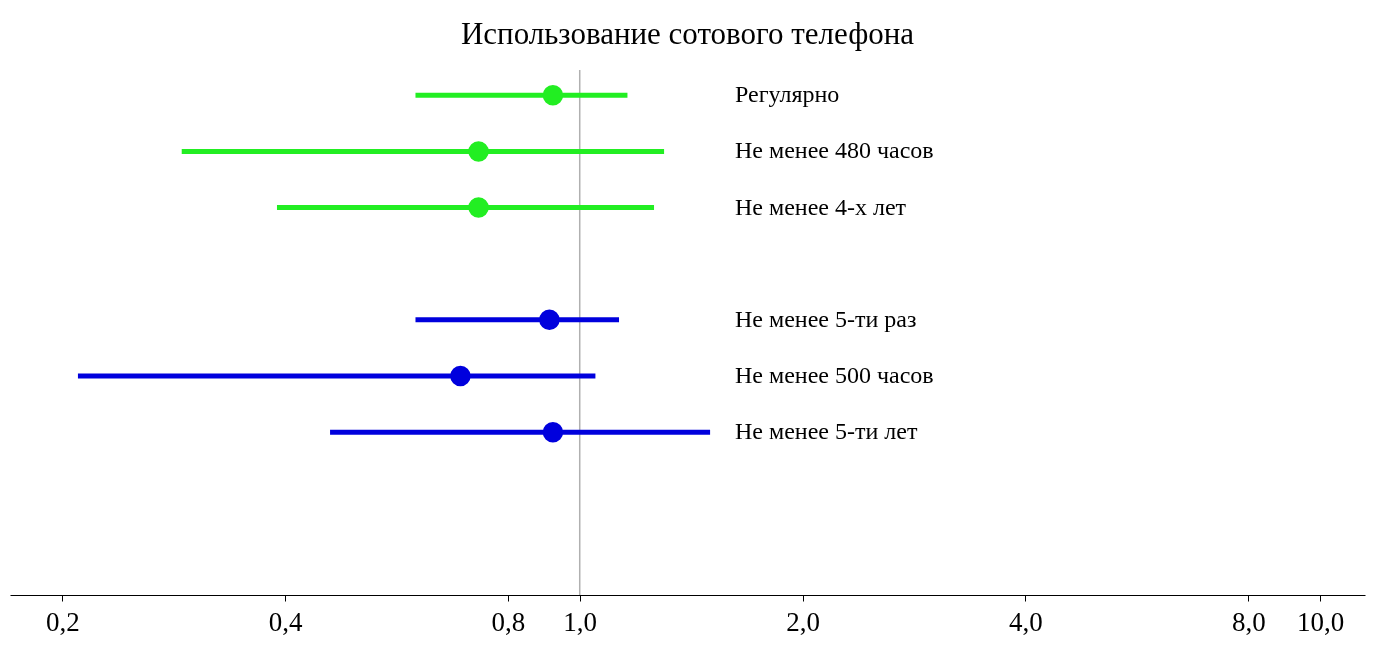 This screenshot has height=665, width=1381. Describe the element at coordinates (1026, 621) in the screenshot. I see `x-tick-label: 4,0` at that location.